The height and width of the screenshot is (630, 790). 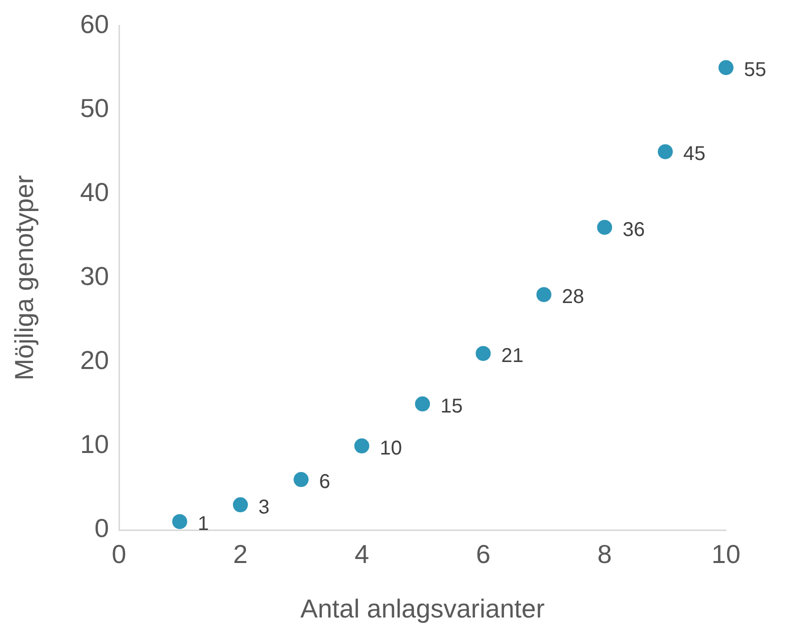 What do you see at coordinates (94, 23) in the screenshot?
I see `y-tick-label: 60` at bounding box center [94, 23].